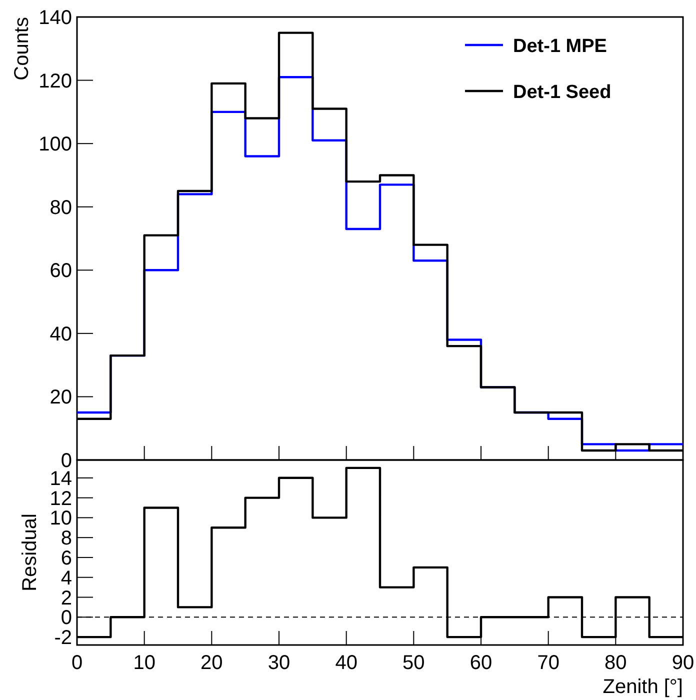  Describe the element at coordinates (61, 207) in the screenshot. I see `y-tick-label: 80` at that location.